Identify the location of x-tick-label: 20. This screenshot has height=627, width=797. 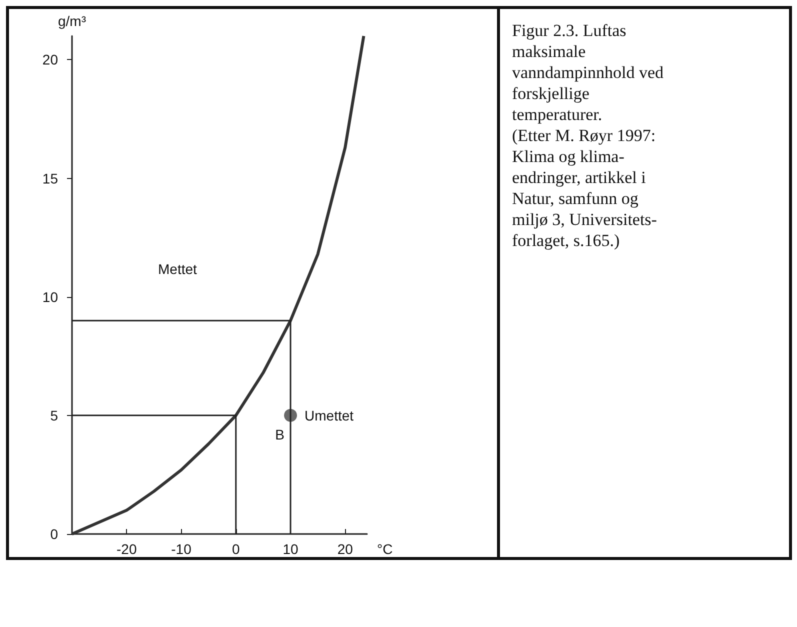
(345, 549).